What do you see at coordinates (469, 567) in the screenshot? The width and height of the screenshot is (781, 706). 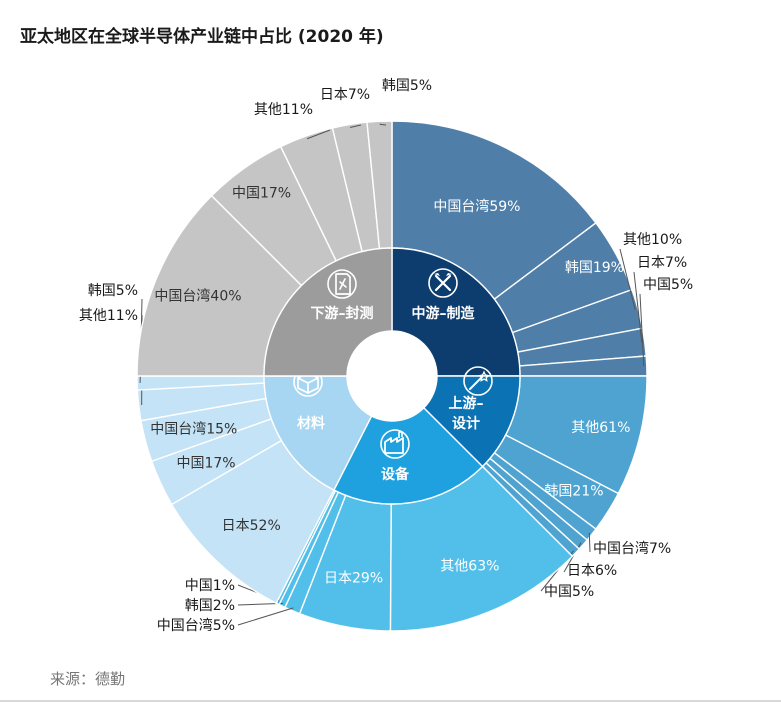 I see `slice-label: 其他63%` at bounding box center [469, 567].